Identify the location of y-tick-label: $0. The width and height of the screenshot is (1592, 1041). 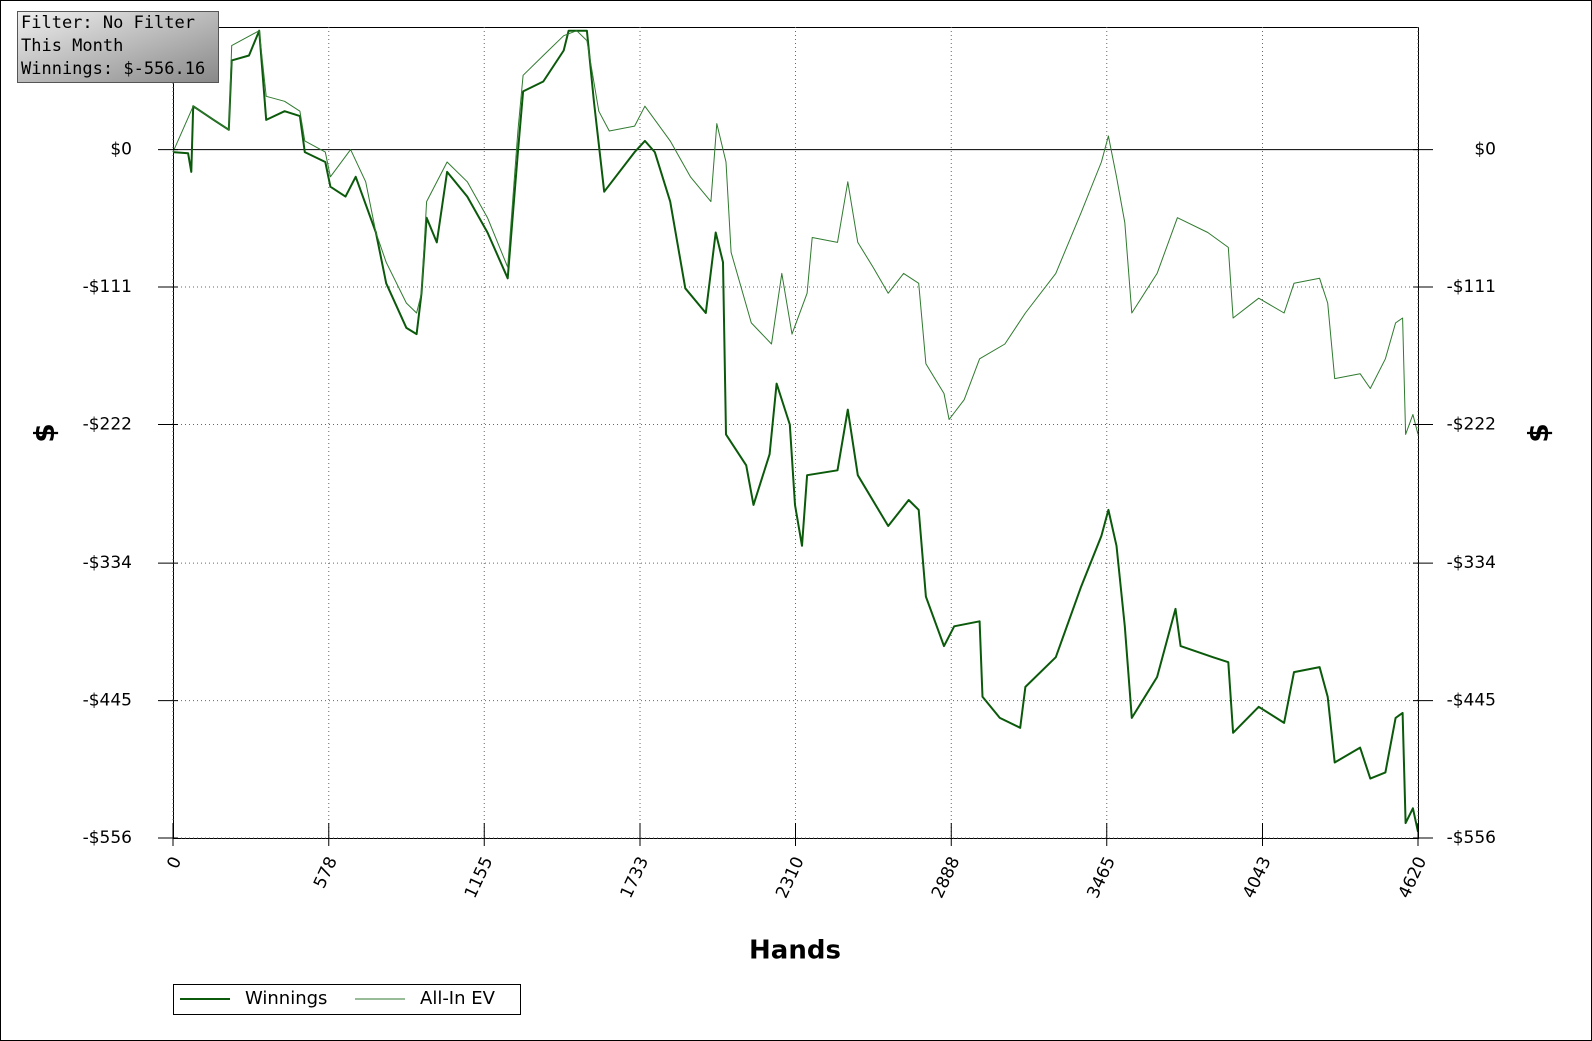
(121, 150).